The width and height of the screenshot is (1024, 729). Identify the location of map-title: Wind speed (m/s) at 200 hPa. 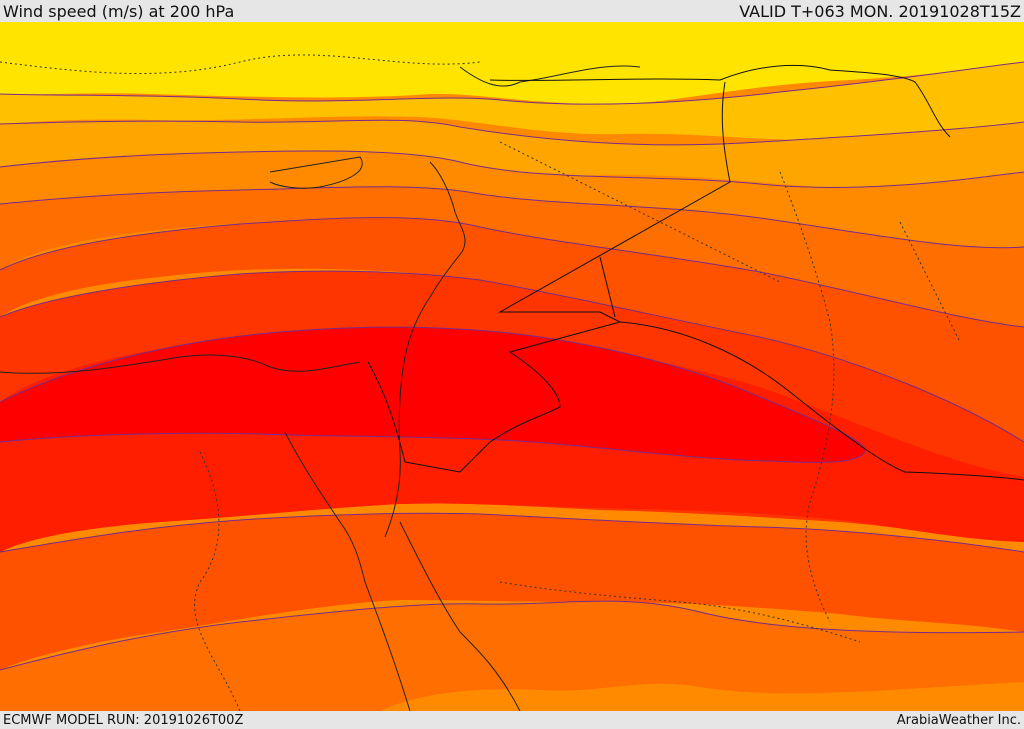
(119, 11).